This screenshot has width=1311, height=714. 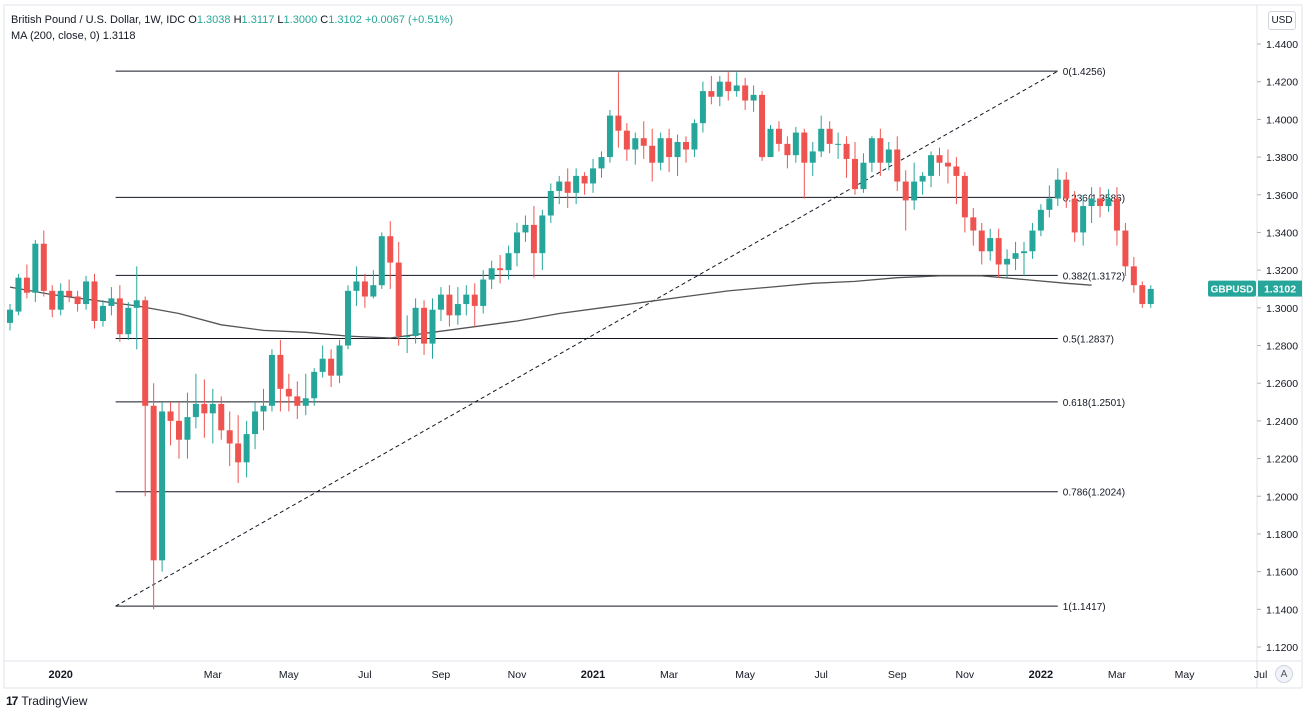 What do you see at coordinates (1284, 674) in the screenshot?
I see `auto-scale-button: A` at bounding box center [1284, 674].